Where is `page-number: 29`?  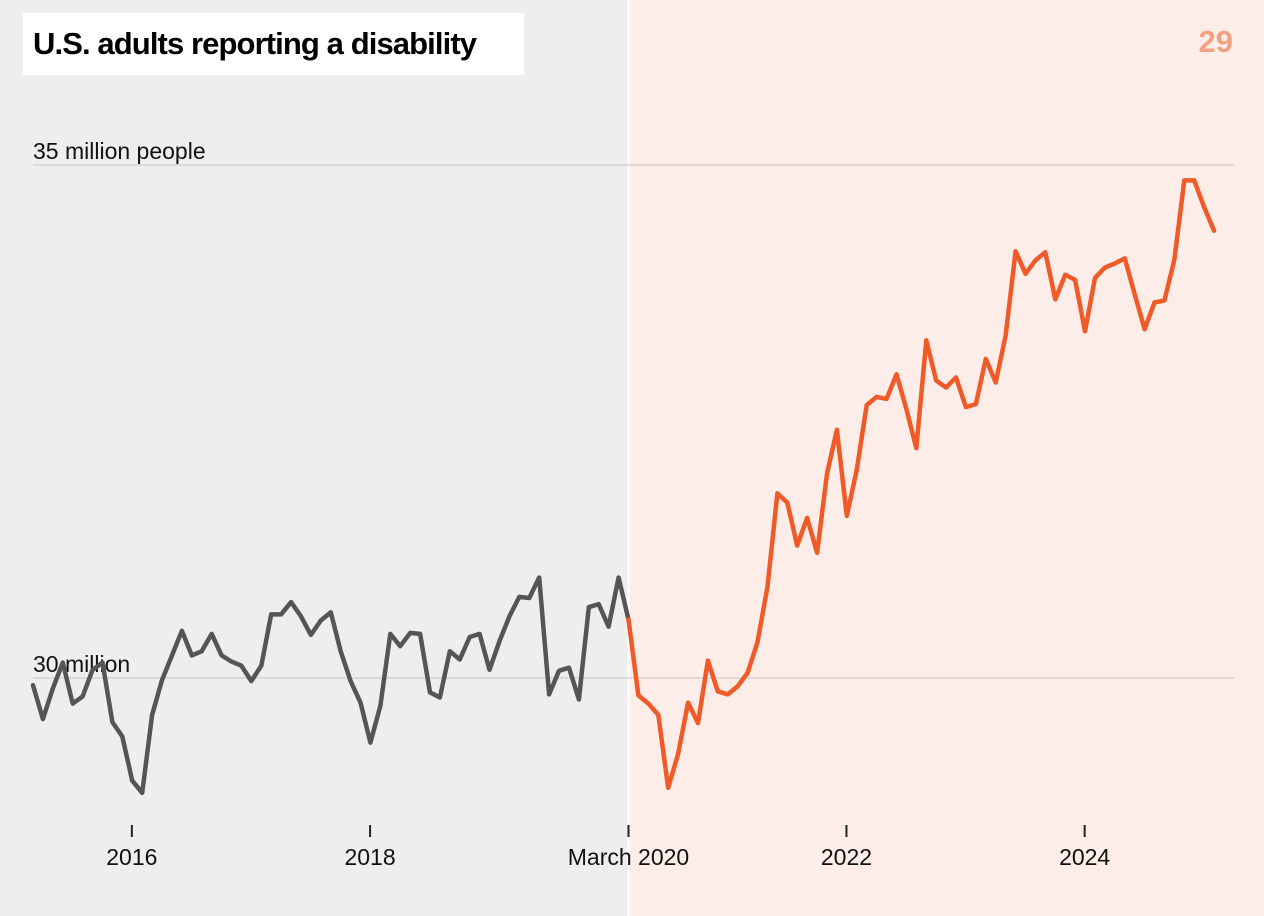
page-number: 29 is located at coordinates (1215, 41).